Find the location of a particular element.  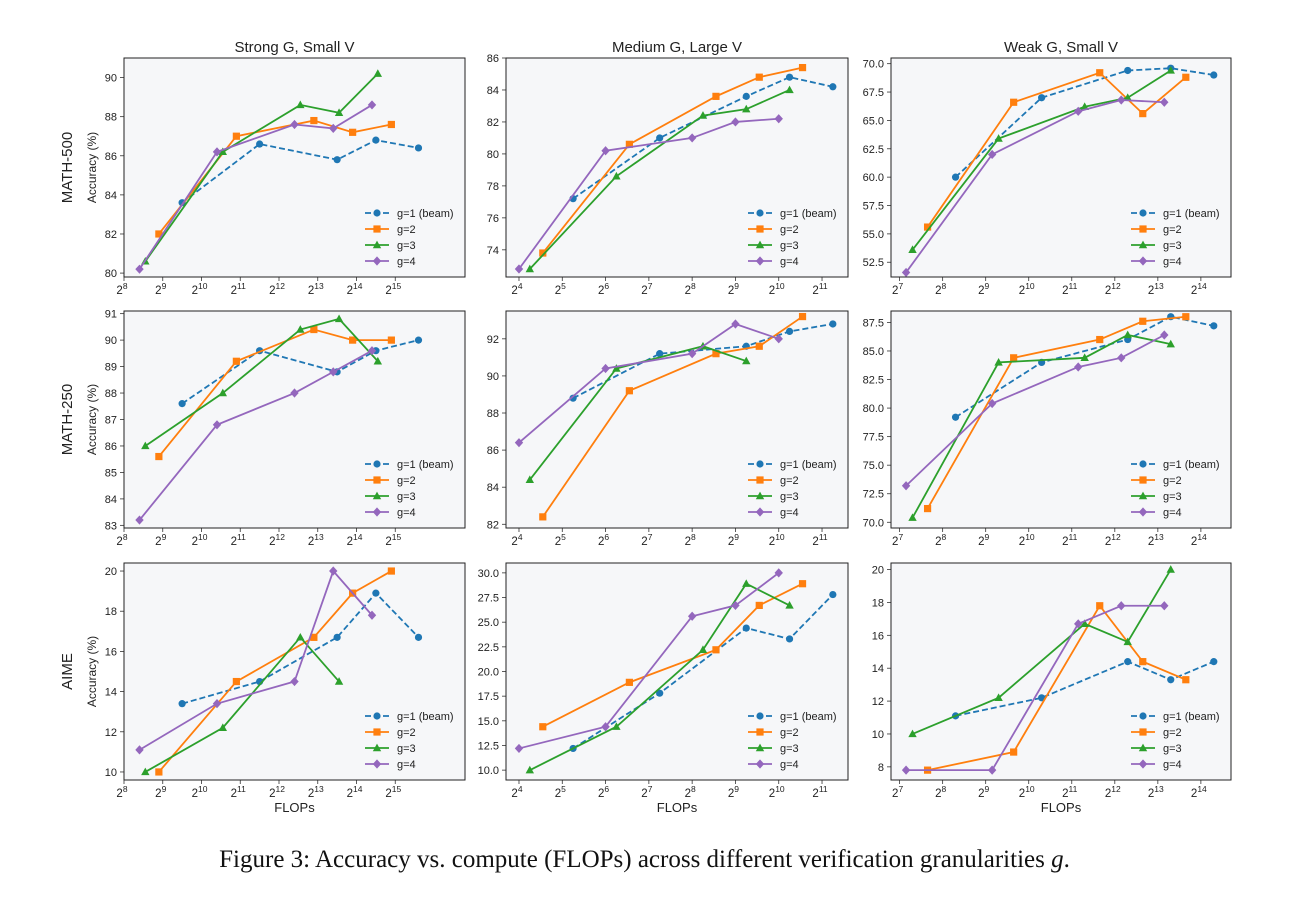

y-tick-label: 90 is located at coordinates (111, 341).